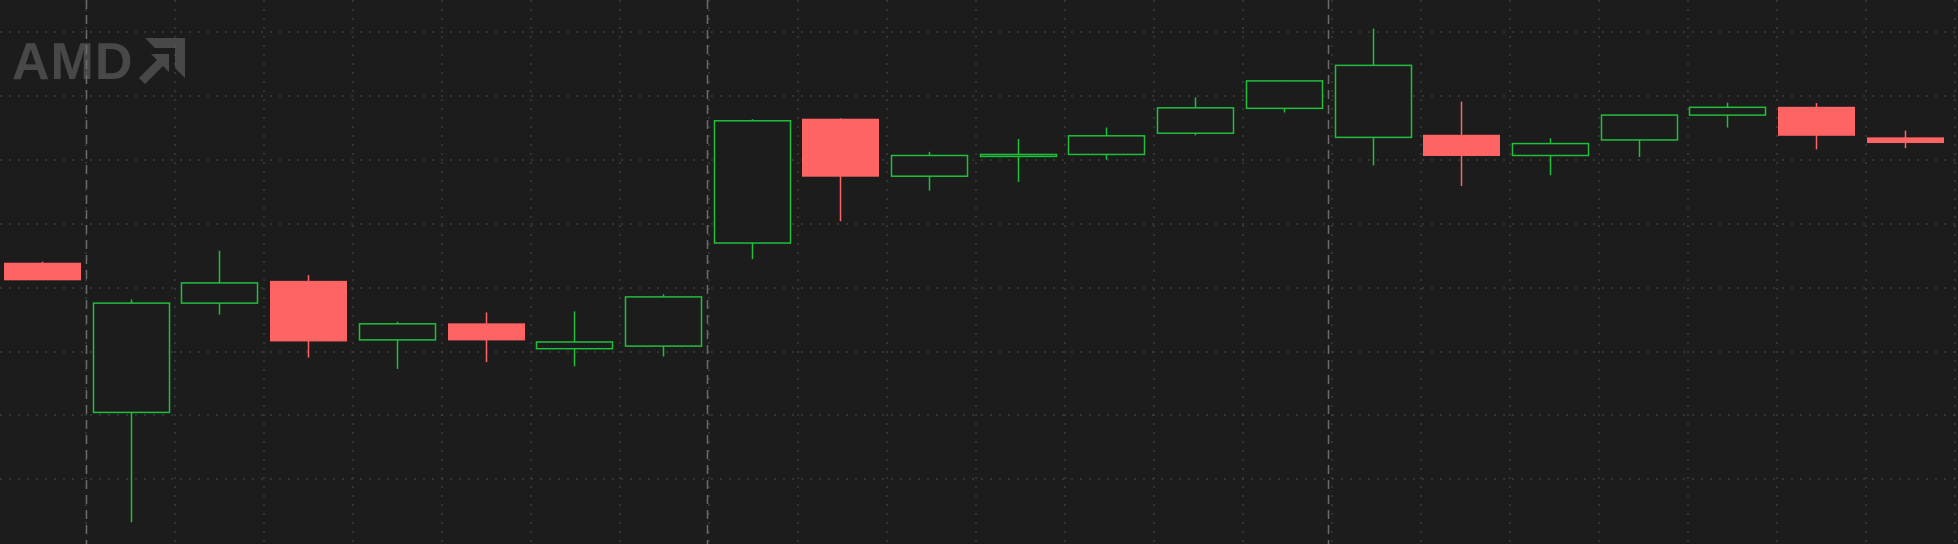 The width and height of the screenshot is (1958, 544). I want to click on amd-arrow-logo-icon, so click(162, 61).